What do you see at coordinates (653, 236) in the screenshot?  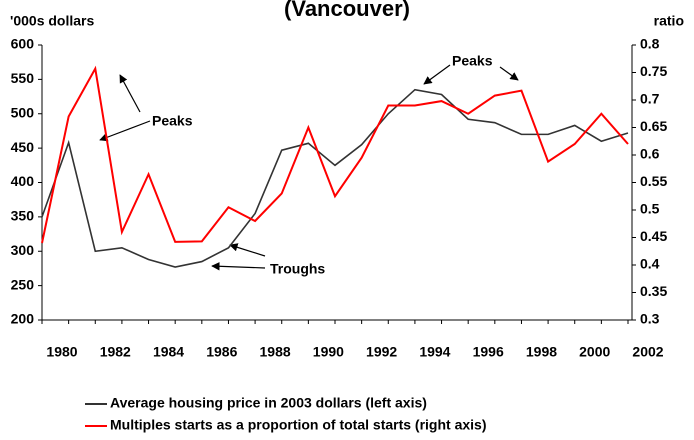 I see `y2-tick-label: 0.45` at bounding box center [653, 236].